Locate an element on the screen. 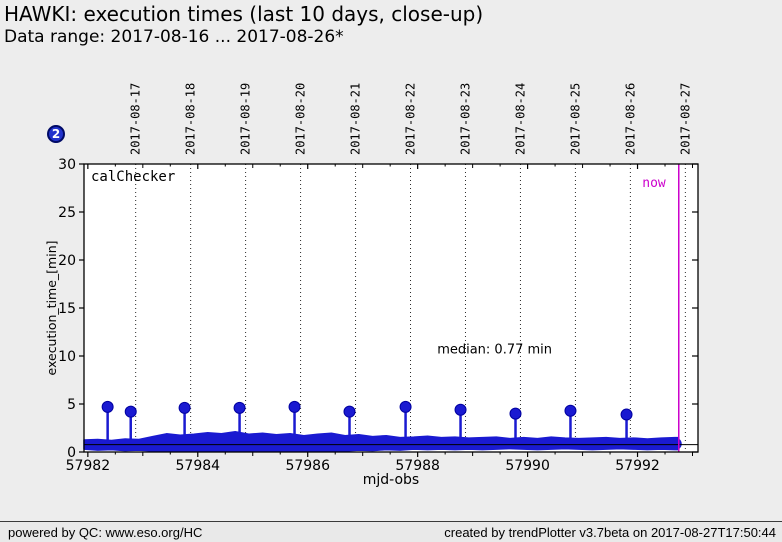 The image size is (782, 542). svg-text: 25 is located at coordinates (67, 213).